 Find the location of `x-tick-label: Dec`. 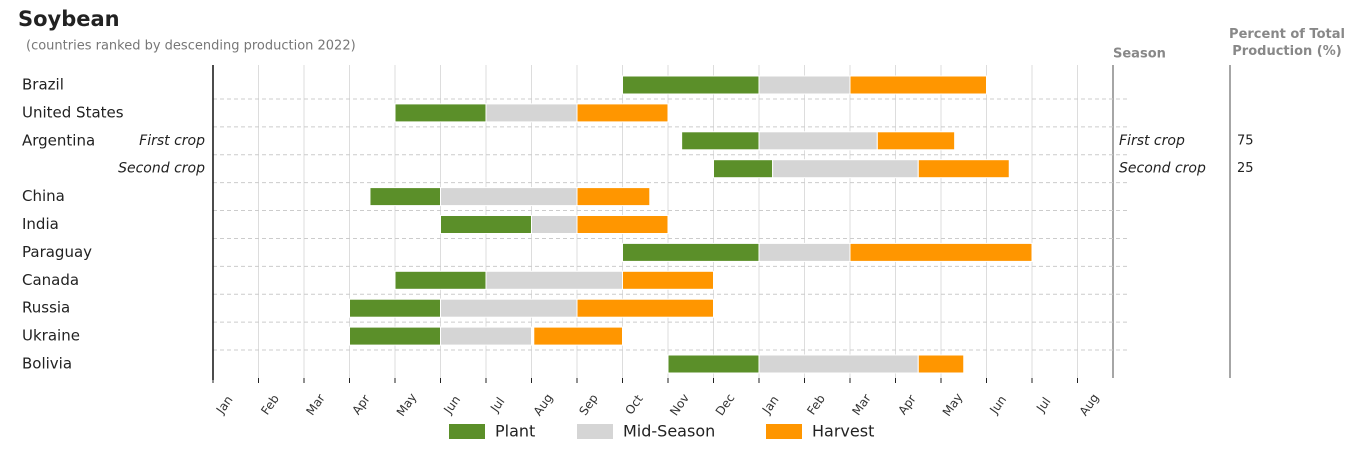

x-tick-label: Dec is located at coordinates (725, 404).